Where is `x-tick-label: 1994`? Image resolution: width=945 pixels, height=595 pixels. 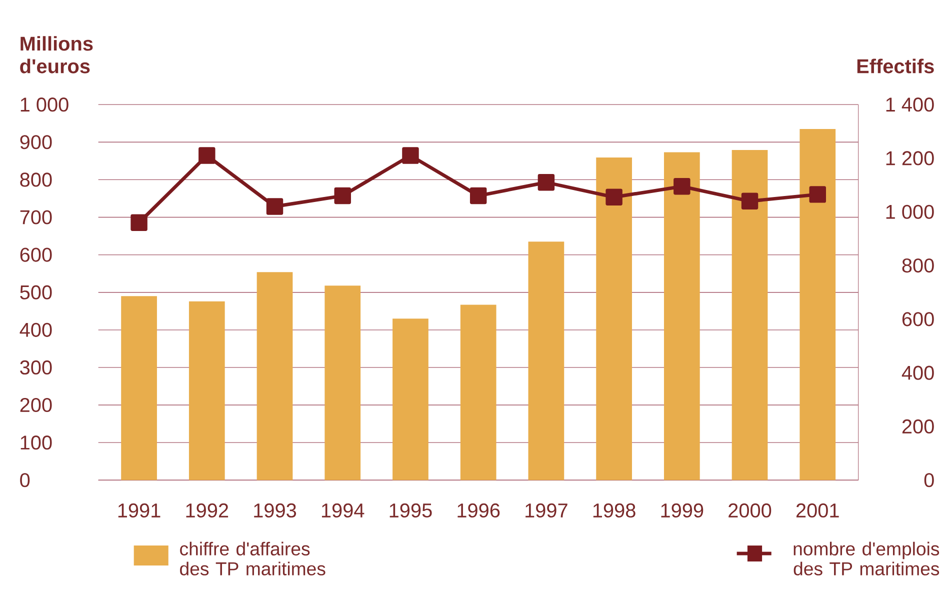
x-tick-label: 1994 is located at coordinates (343, 511).